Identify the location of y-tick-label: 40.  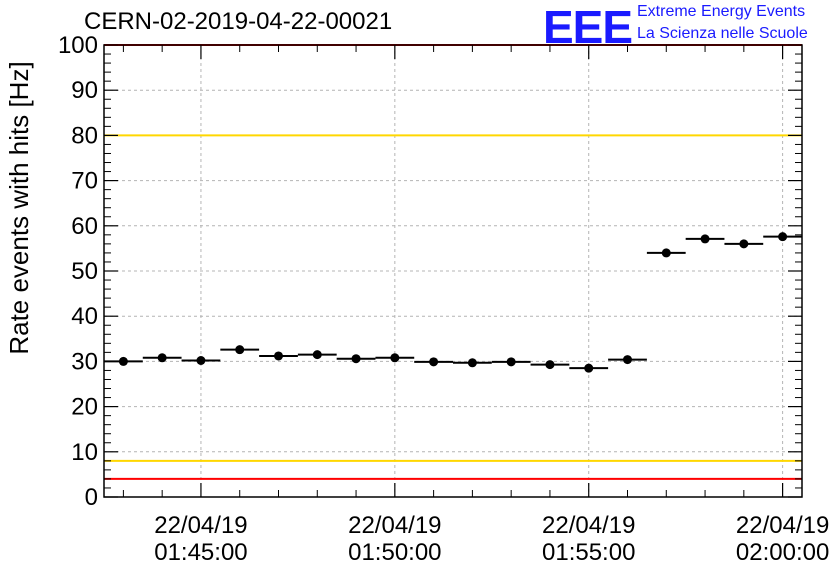
(84, 316).